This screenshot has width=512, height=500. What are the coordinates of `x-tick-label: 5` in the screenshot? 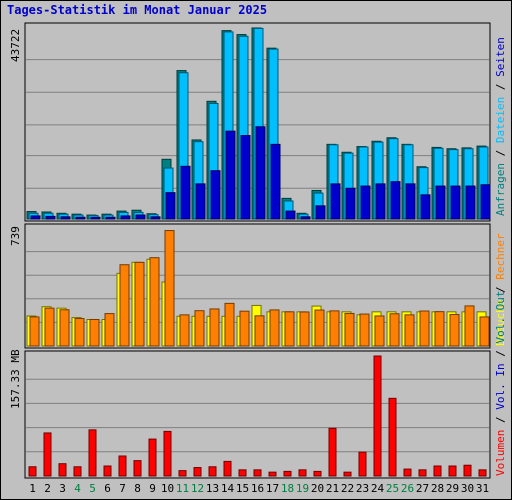 It's located at (92, 488).